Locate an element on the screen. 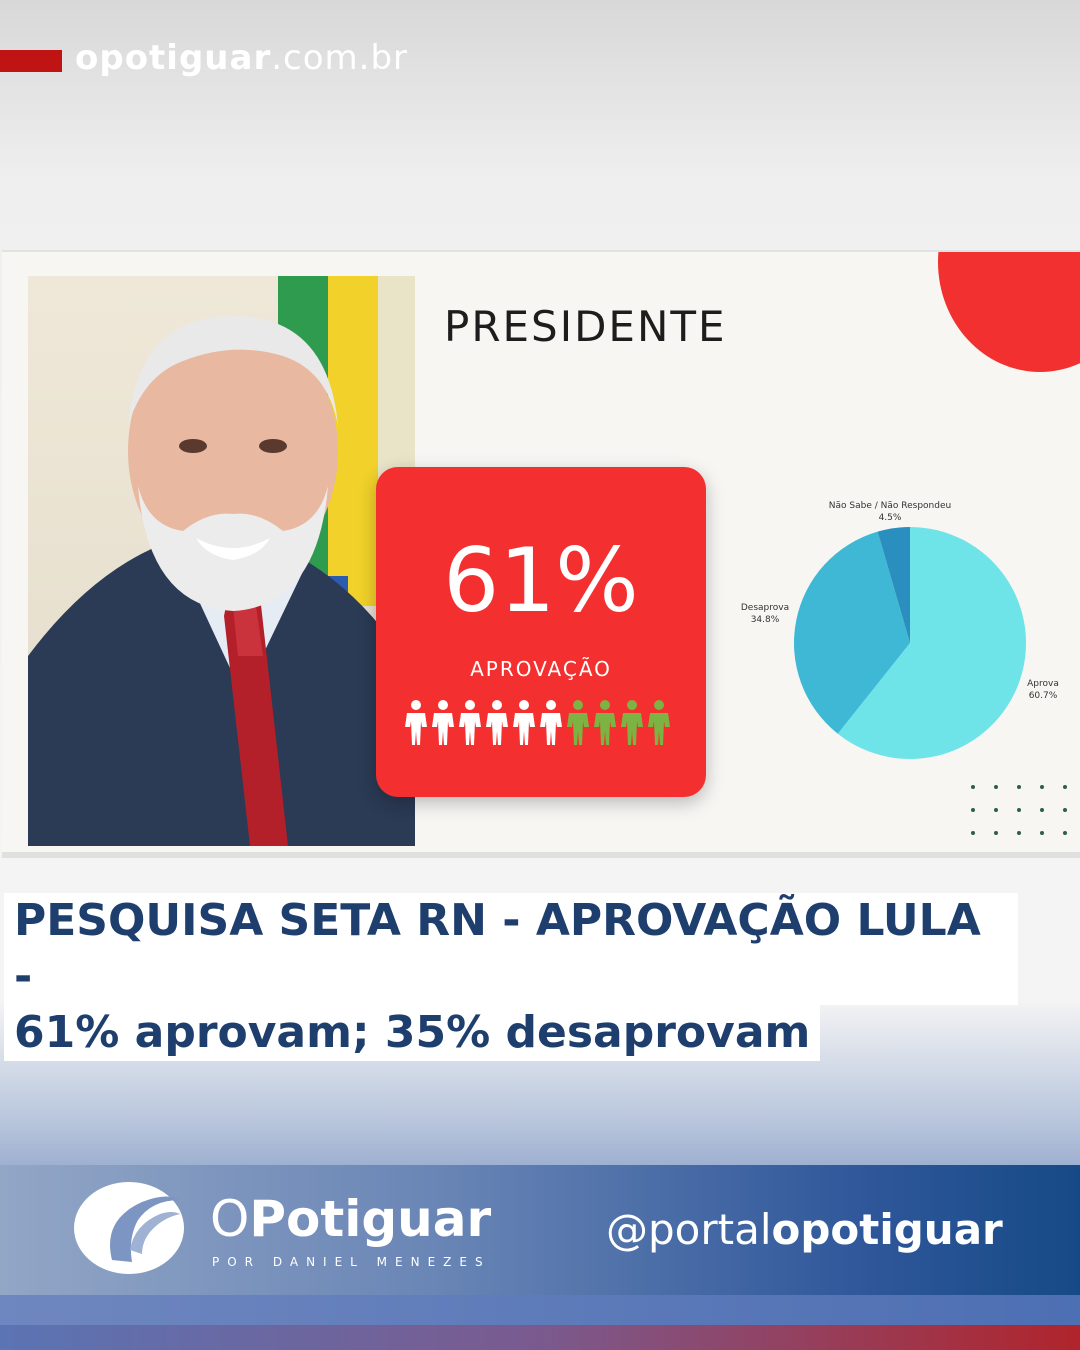  logo-wordmark: OPotiguar is located at coordinates (350, 1219).